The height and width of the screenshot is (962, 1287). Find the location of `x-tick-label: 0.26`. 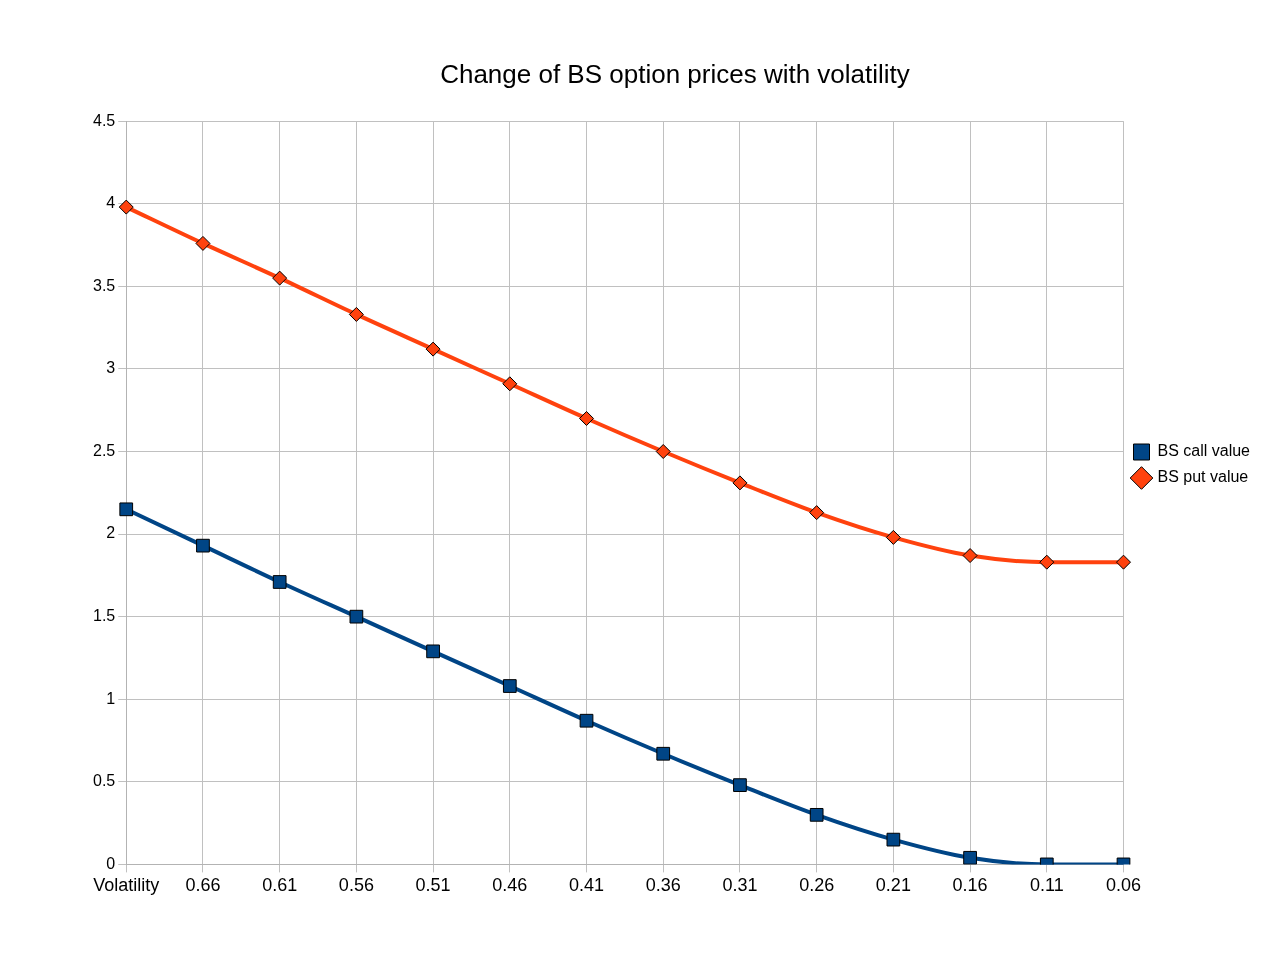

x-tick-label: 0.26 is located at coordinates (817, 885).